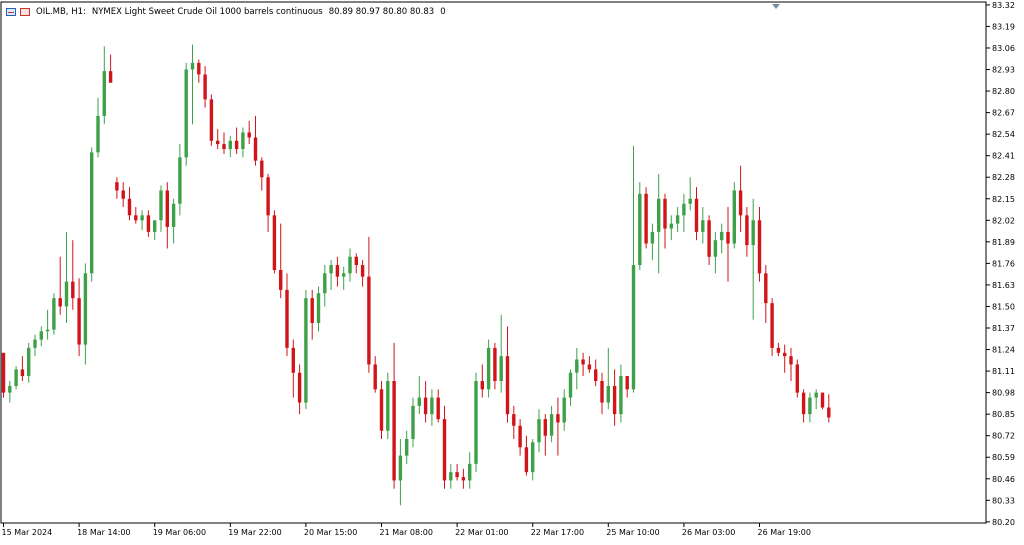 The height and width of the screenshot is (545, 1024). I want to click on y-tick-label: 81.76, so click(1003, 263).